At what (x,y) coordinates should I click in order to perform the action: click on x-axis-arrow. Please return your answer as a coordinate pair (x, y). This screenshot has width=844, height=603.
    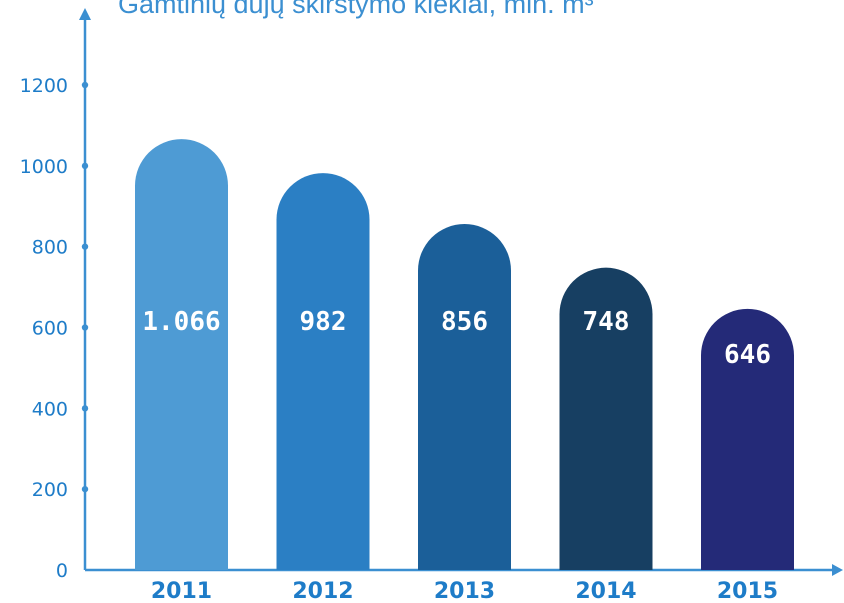
    Looking at the image, I should click on (837, 570).